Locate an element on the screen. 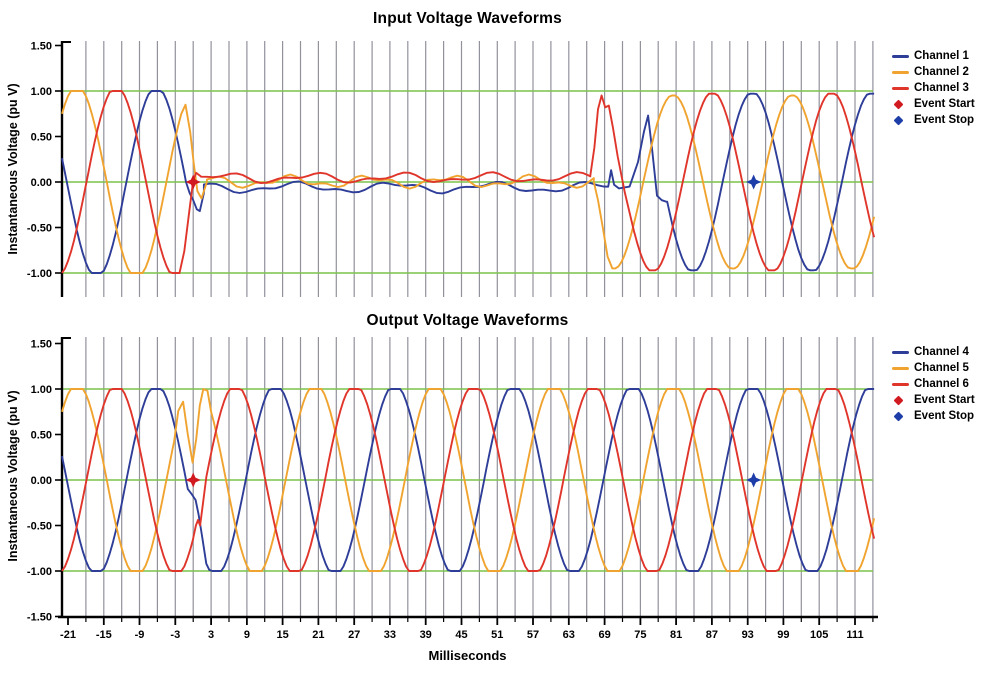  legend-label: Channel 2 is located at coordinates (941, 72).